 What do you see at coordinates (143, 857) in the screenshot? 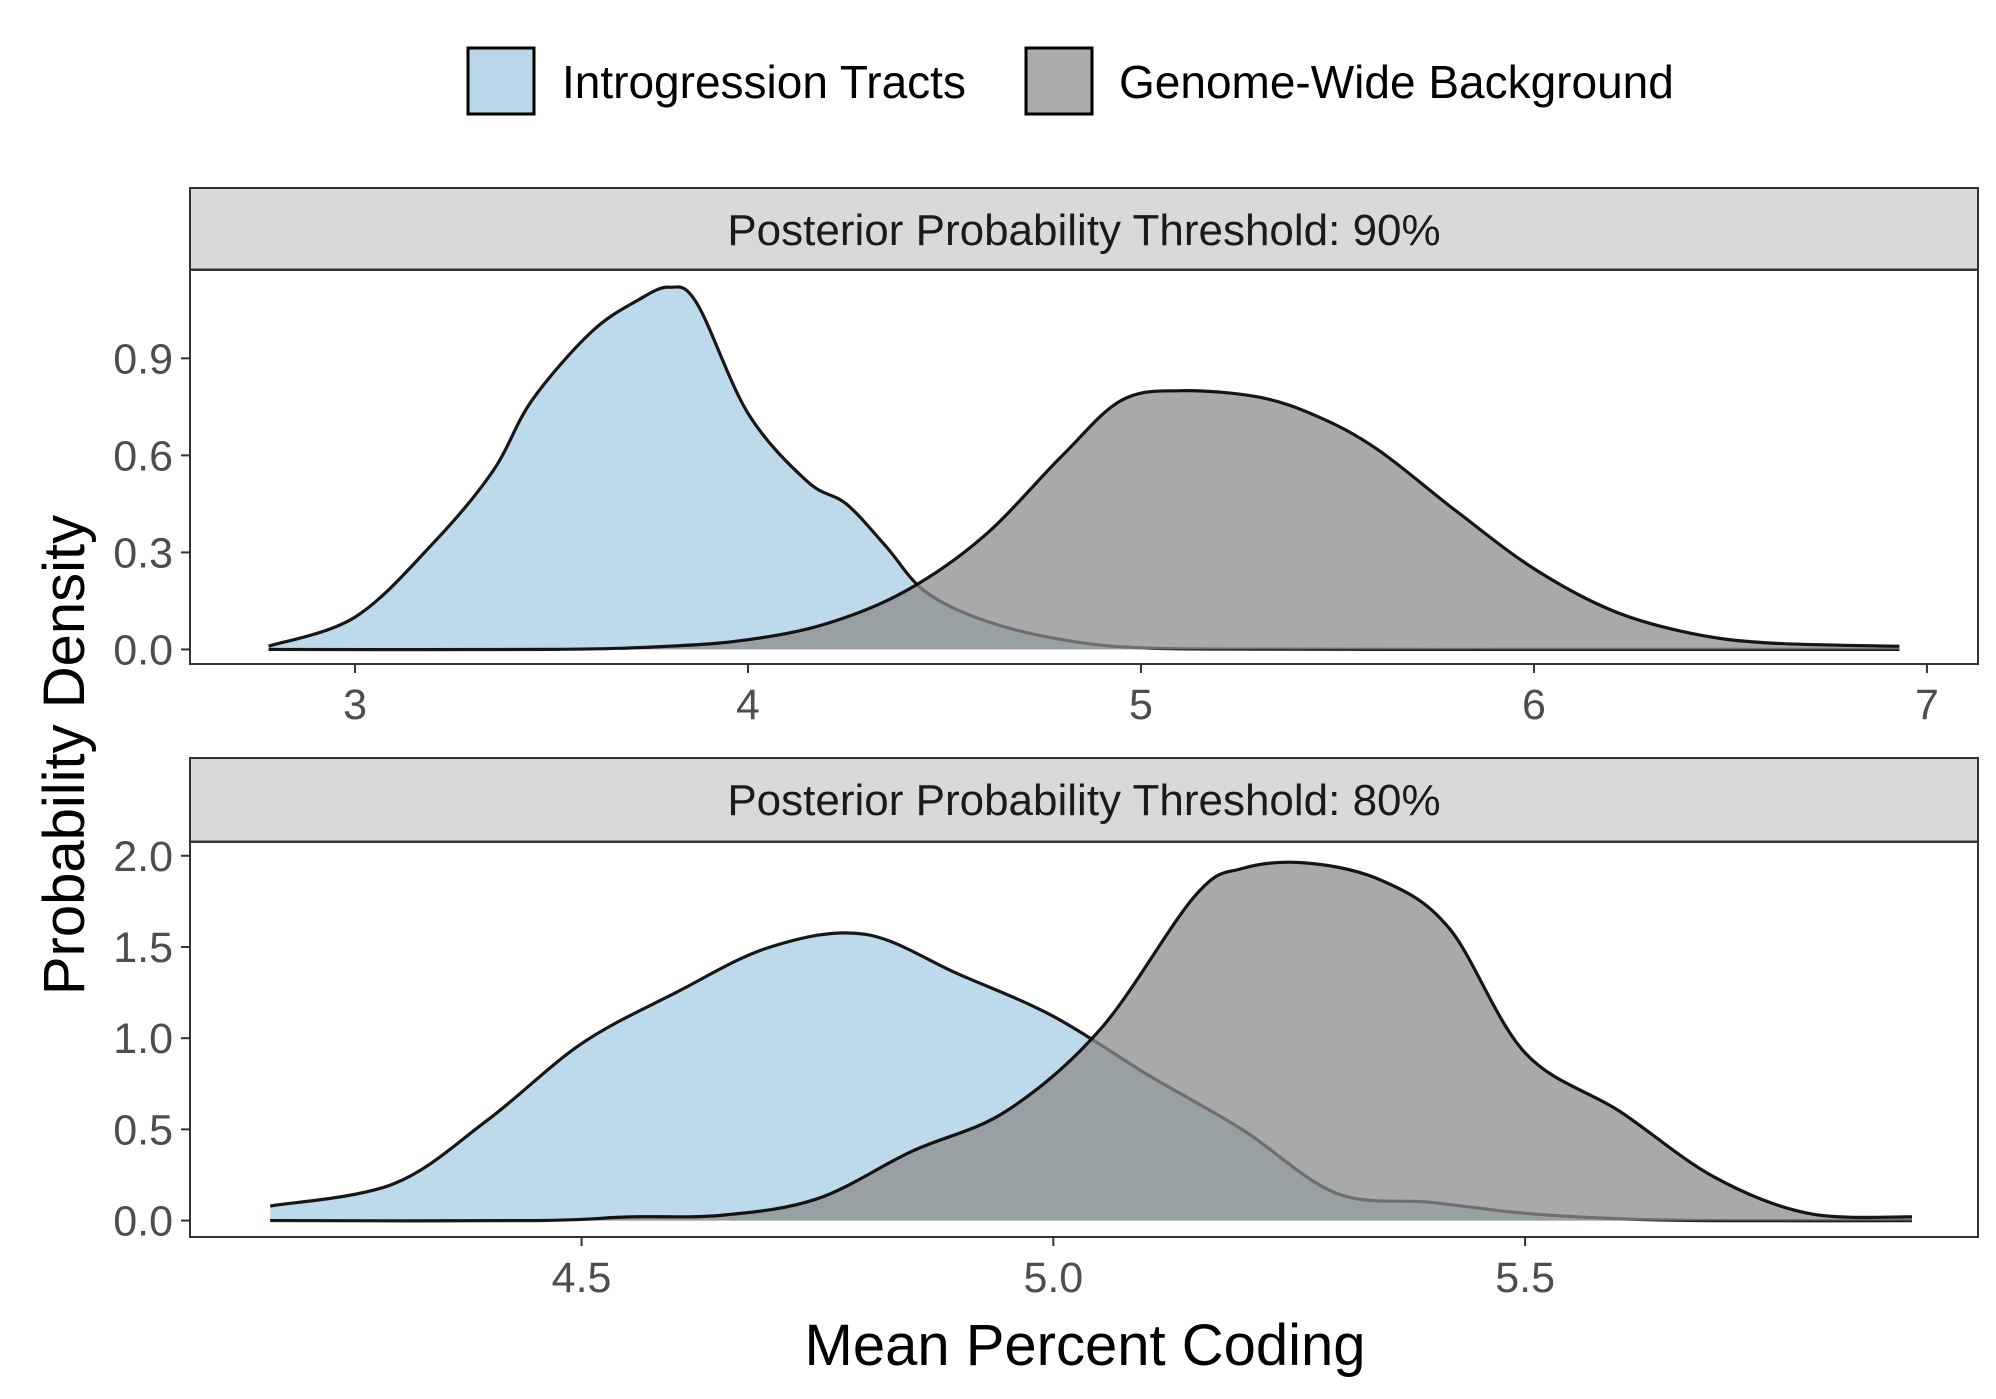
I see `y-tick-label: 2.0` at bounding box center [143, 857].